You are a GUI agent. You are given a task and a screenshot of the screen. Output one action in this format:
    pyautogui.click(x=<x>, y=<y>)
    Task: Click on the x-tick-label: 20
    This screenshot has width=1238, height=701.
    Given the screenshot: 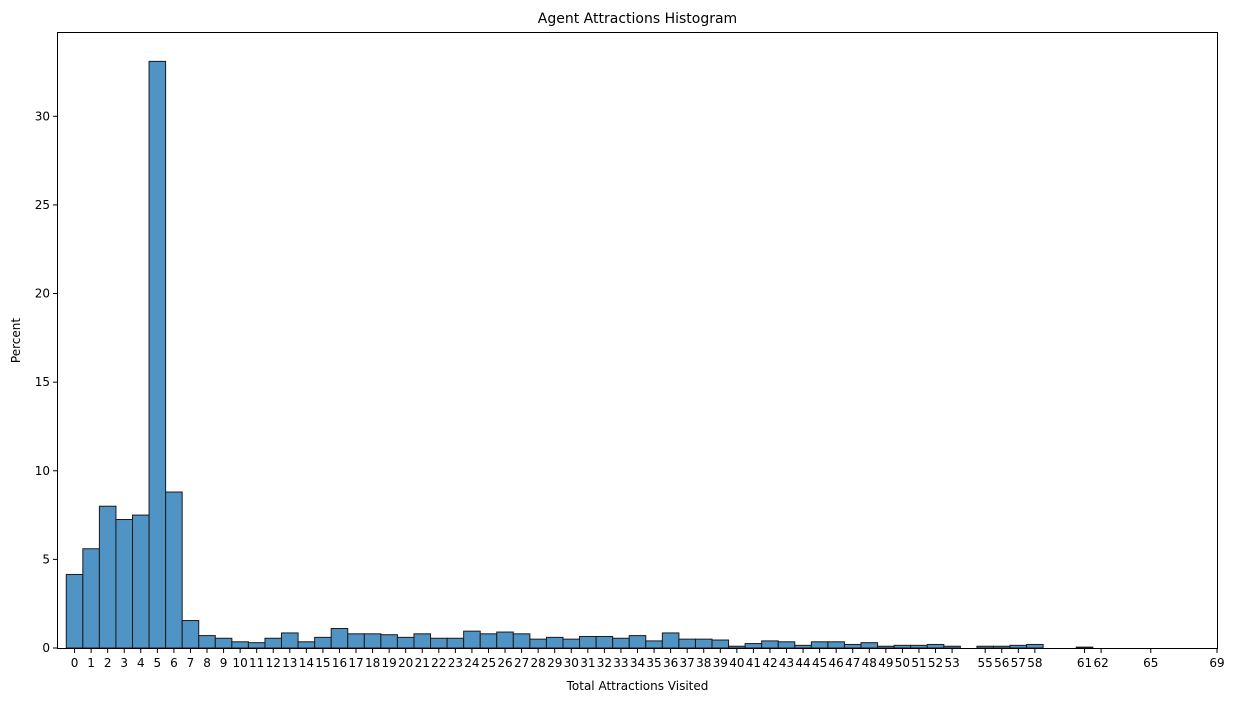 What is the action you would take?
    pyautogui.click(x=405, y=663)
    